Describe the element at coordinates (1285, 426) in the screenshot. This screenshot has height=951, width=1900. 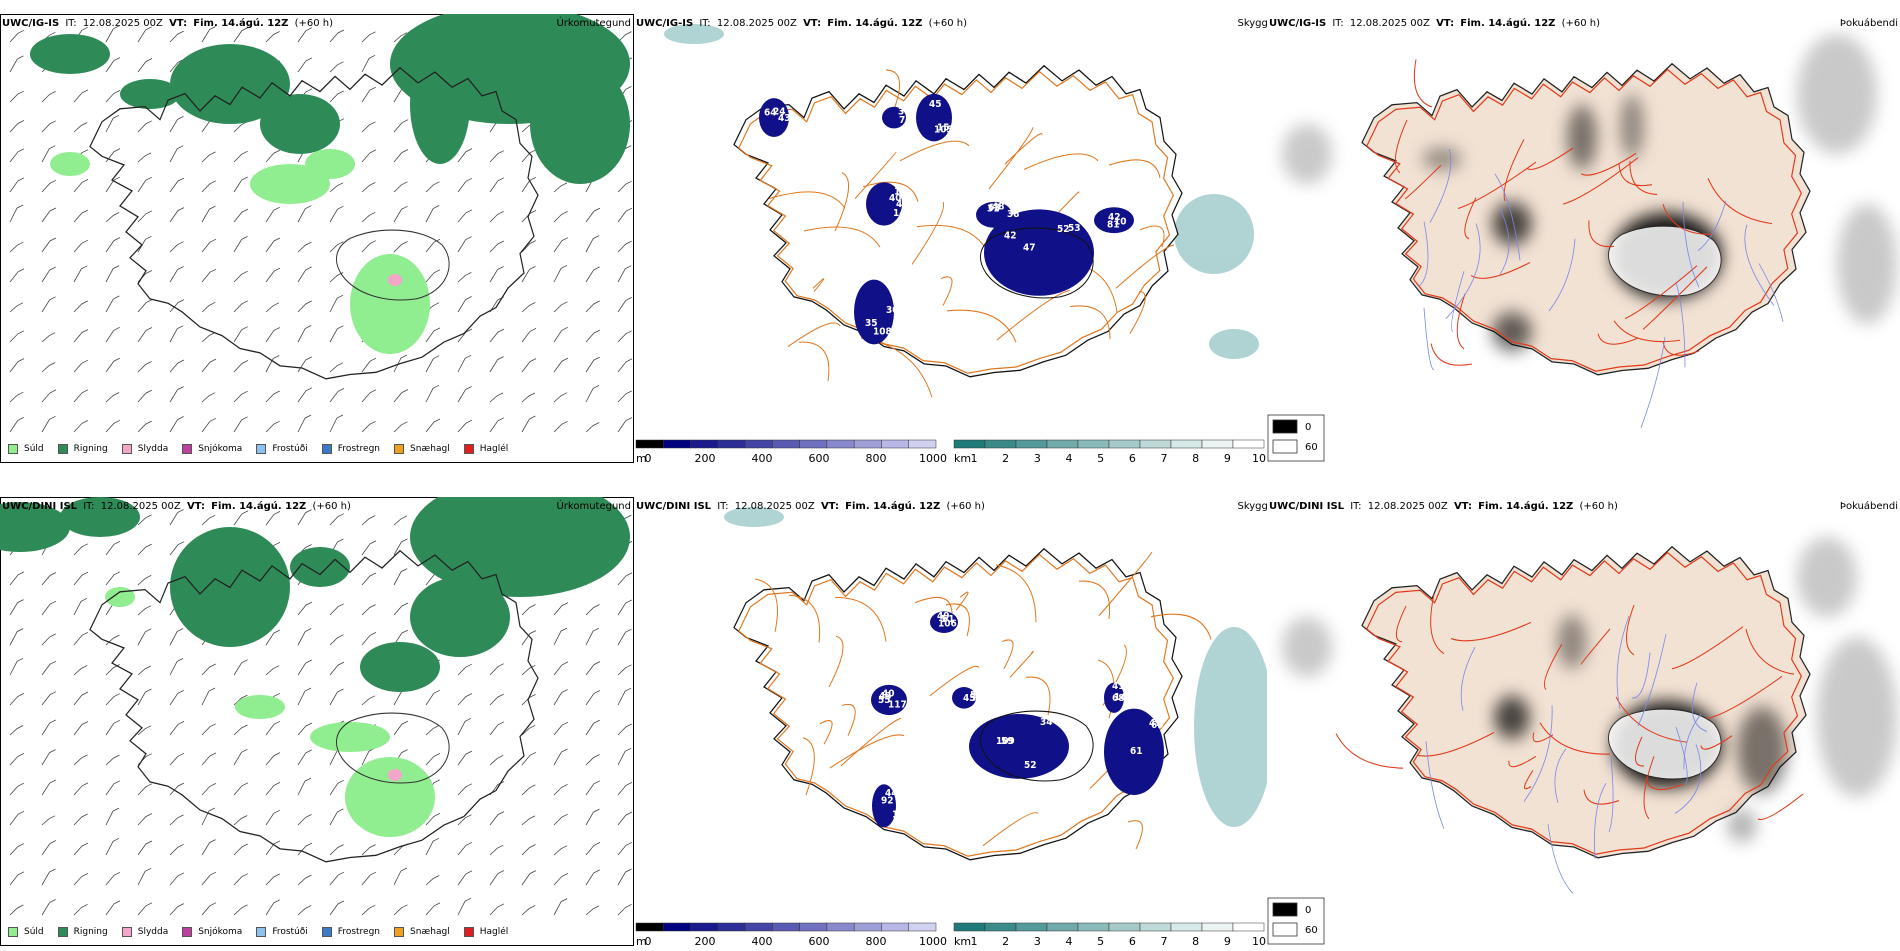
I see `fog-legend-swatch` at that location.